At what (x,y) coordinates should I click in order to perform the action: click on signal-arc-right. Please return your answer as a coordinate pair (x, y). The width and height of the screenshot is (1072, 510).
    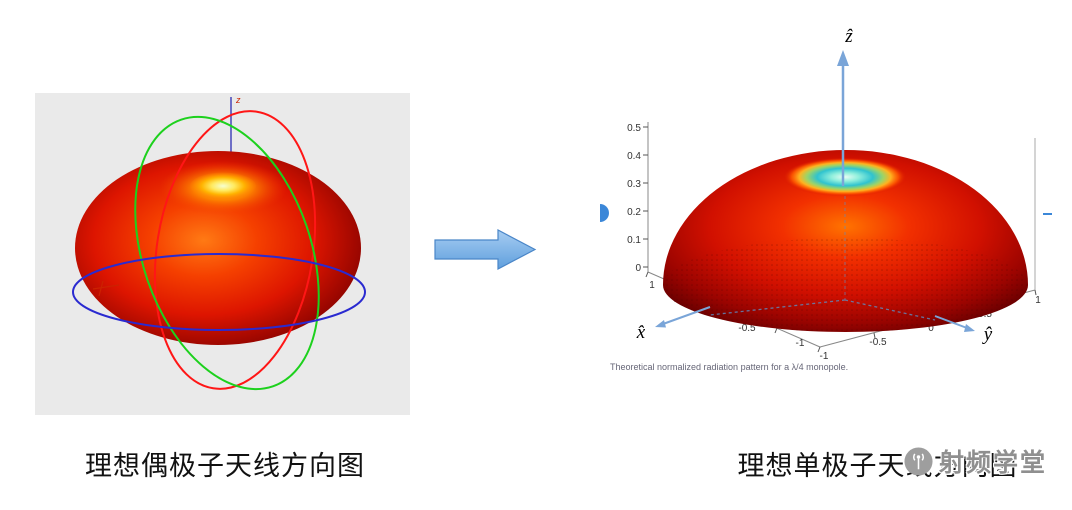
    Looking at the image, I should click on (923, 456).